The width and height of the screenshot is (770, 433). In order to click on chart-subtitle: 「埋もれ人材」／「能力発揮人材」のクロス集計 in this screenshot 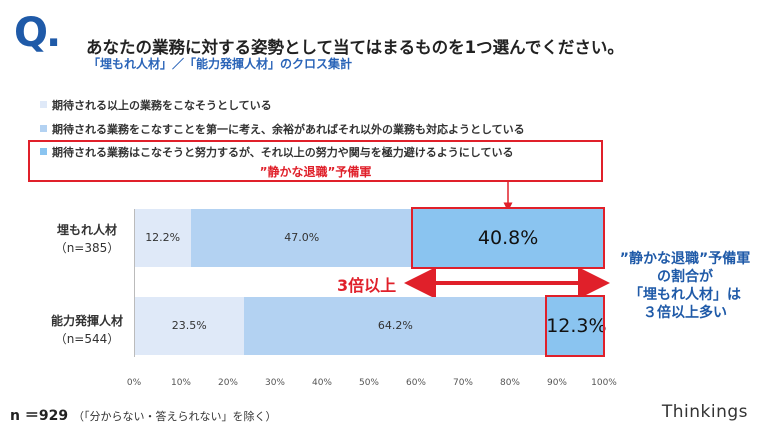, I will do `click(220, 64)`.